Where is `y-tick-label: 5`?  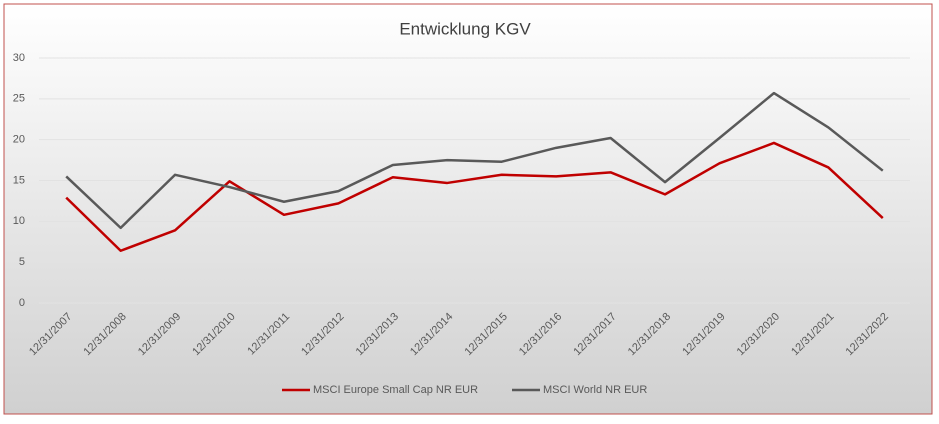
y-tick-label: 5 is located at coordinates (22, 262).